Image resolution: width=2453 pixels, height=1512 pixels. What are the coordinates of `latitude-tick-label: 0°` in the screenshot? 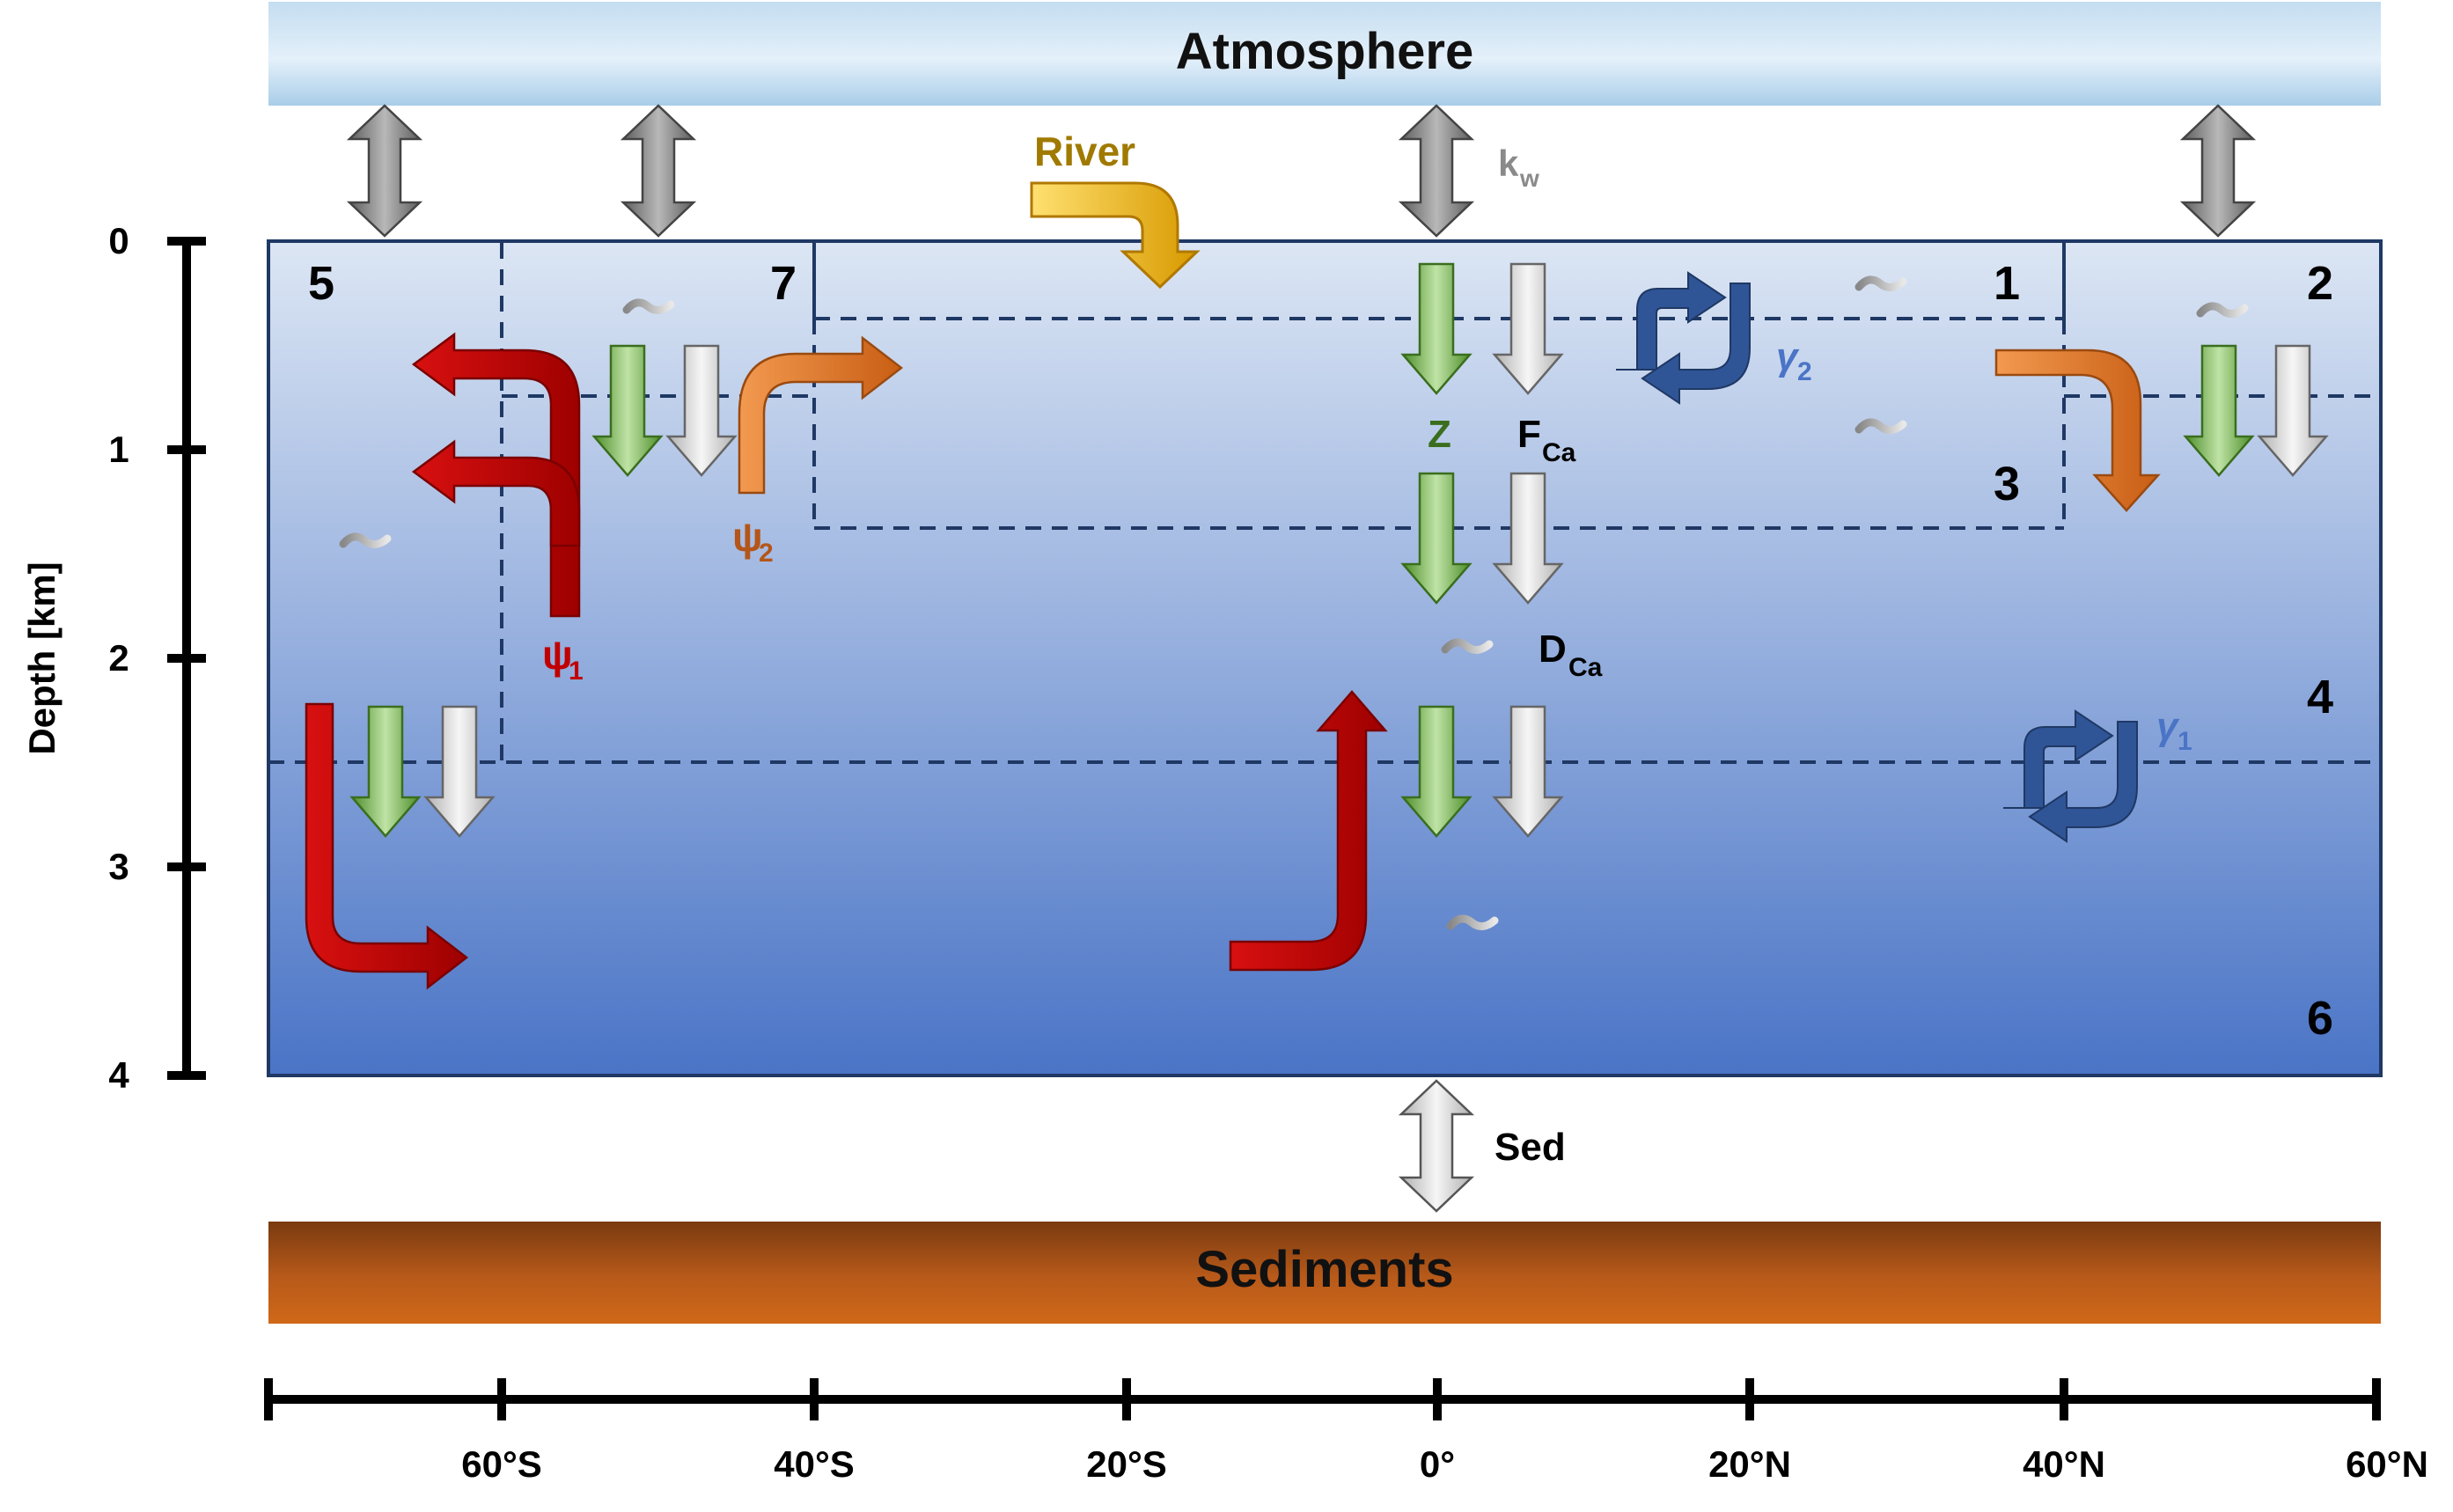 It's located at (1437, 1464).